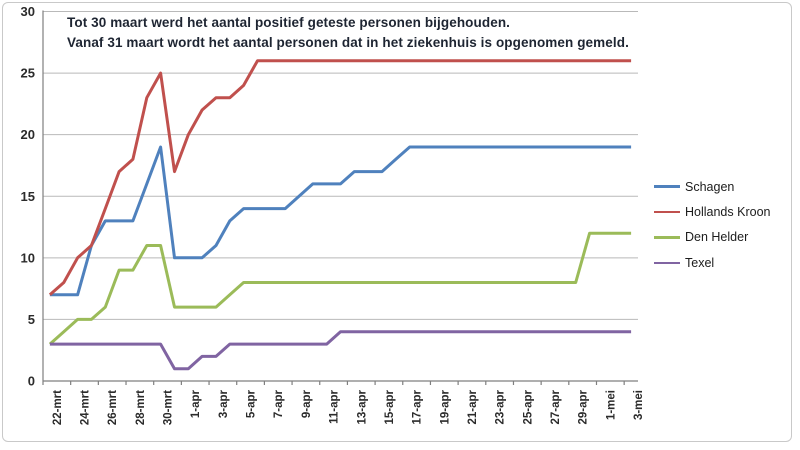 The image size is (800, 450). Describe the element at coordinates (335, 406) in the screenshot. I see `x-tick-label-11-apr: 11-apr` at that location.